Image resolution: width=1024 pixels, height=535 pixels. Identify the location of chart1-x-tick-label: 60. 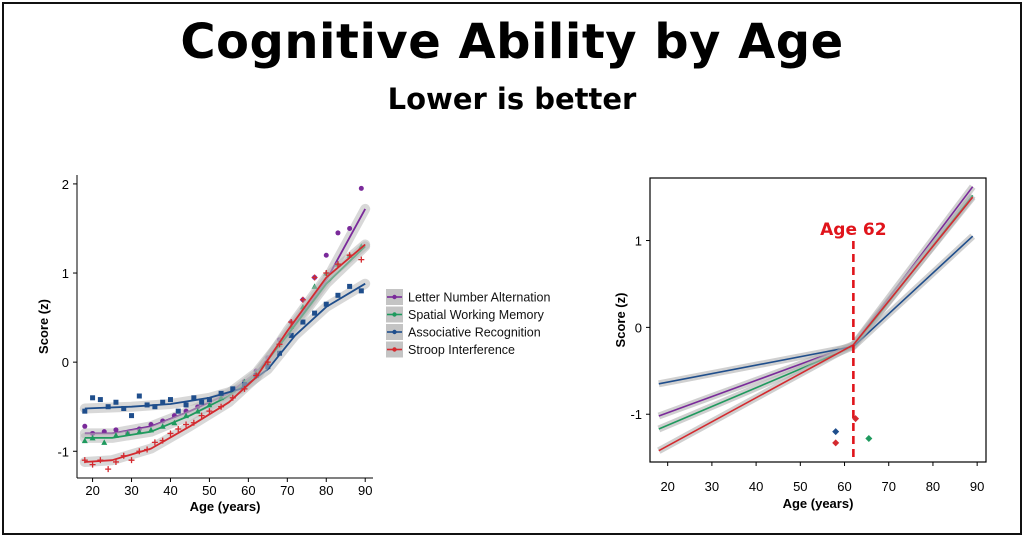
(248, 490).